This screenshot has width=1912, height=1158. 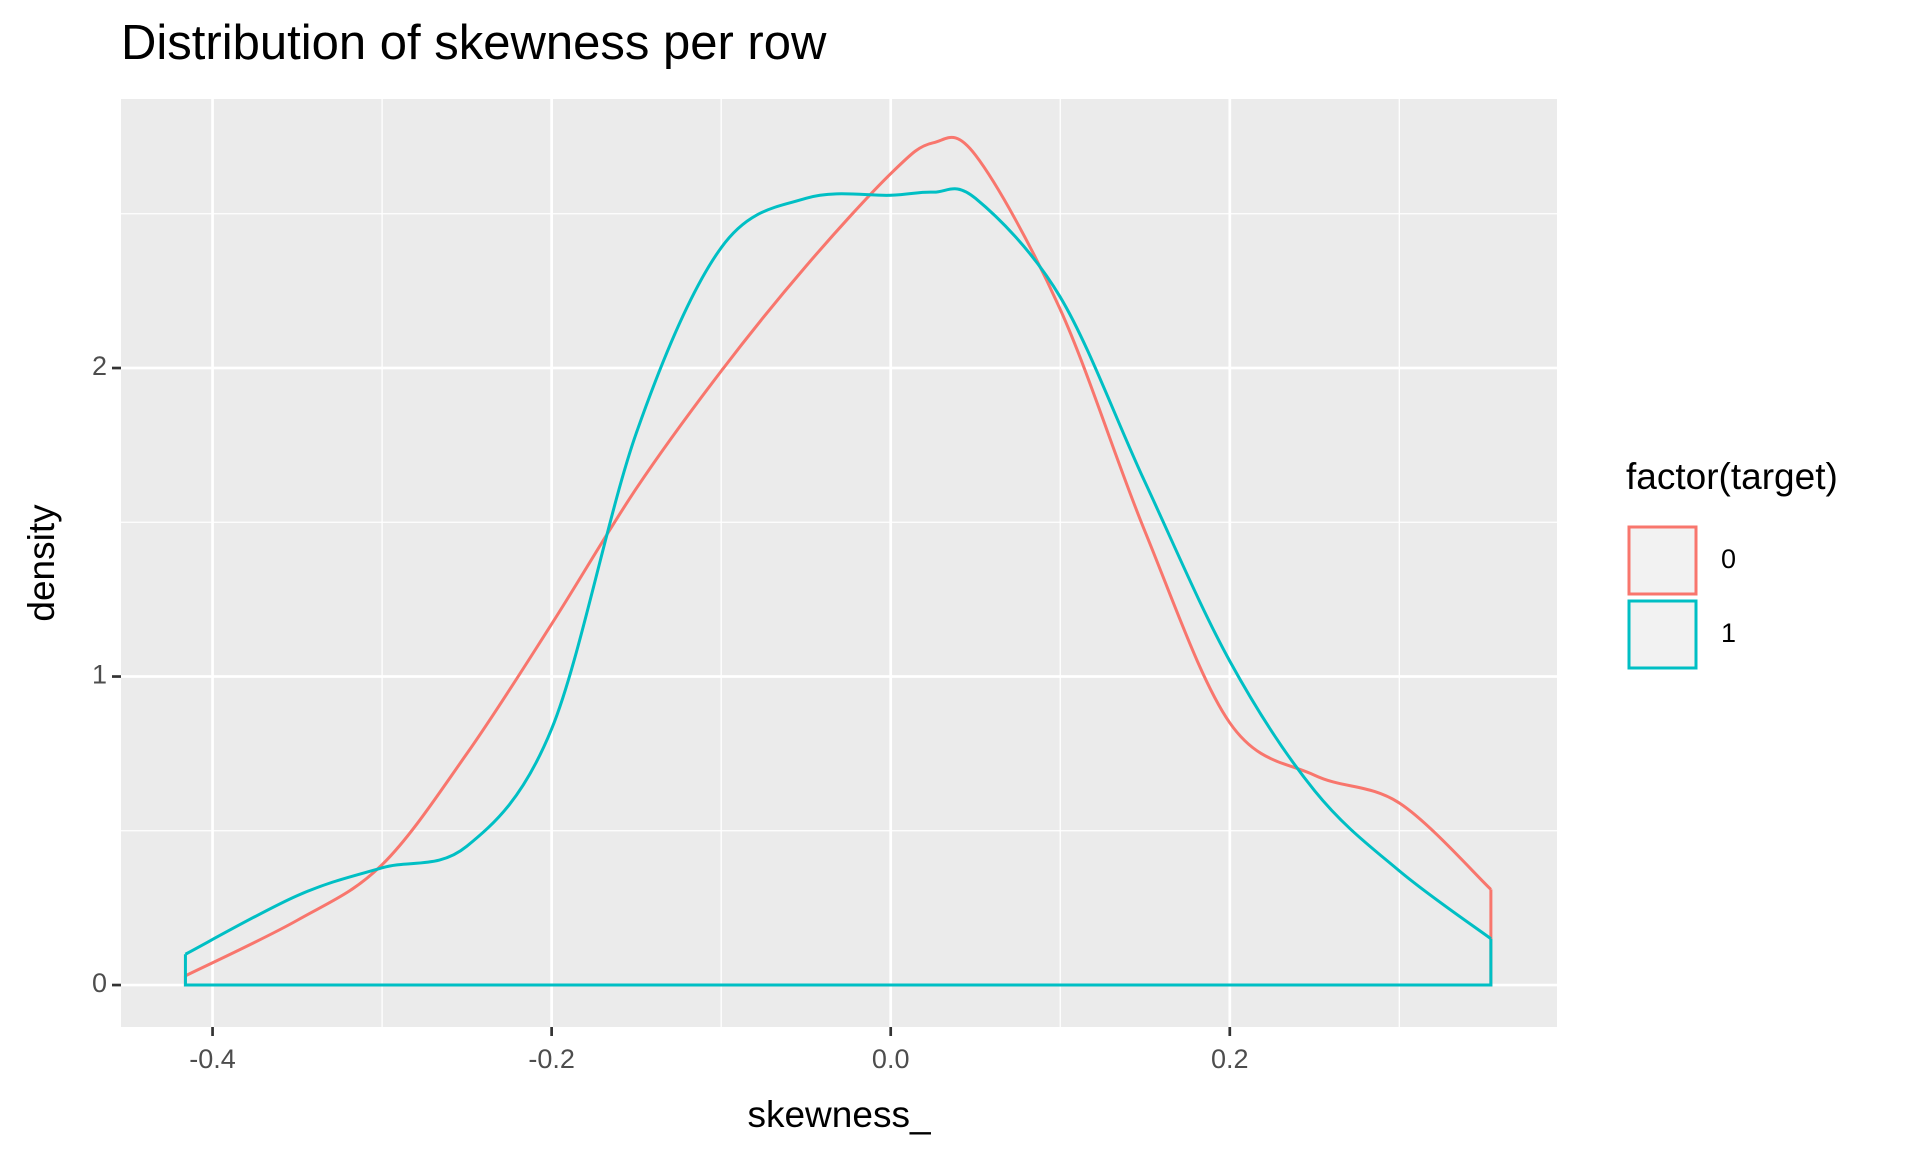 What do you see at coordinates (99, 675) in the screenshot?
I see `y-tick-label: 1` at bounding box center [99, 675].